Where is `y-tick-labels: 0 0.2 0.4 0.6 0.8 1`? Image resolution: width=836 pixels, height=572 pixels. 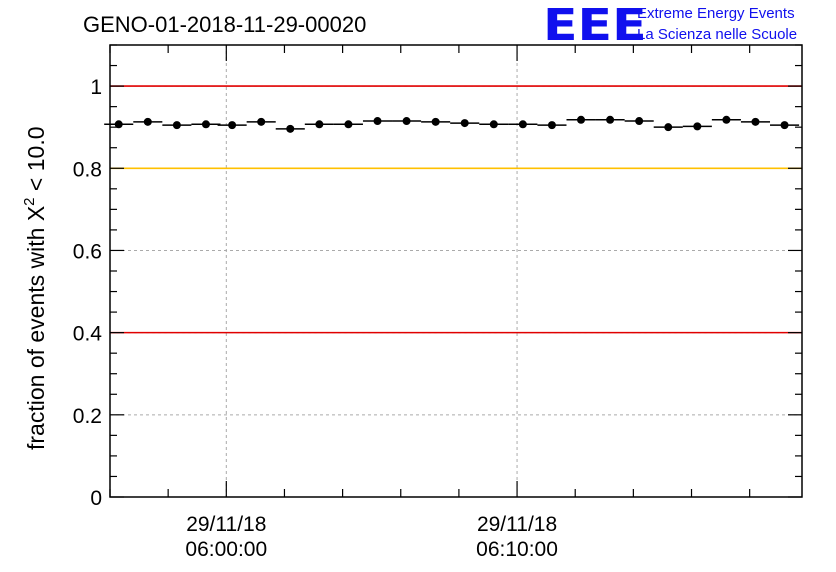 y-tick-labels: 0 0.2 0.4 0.6 0.8 1 is located at coordinates (88, 293).